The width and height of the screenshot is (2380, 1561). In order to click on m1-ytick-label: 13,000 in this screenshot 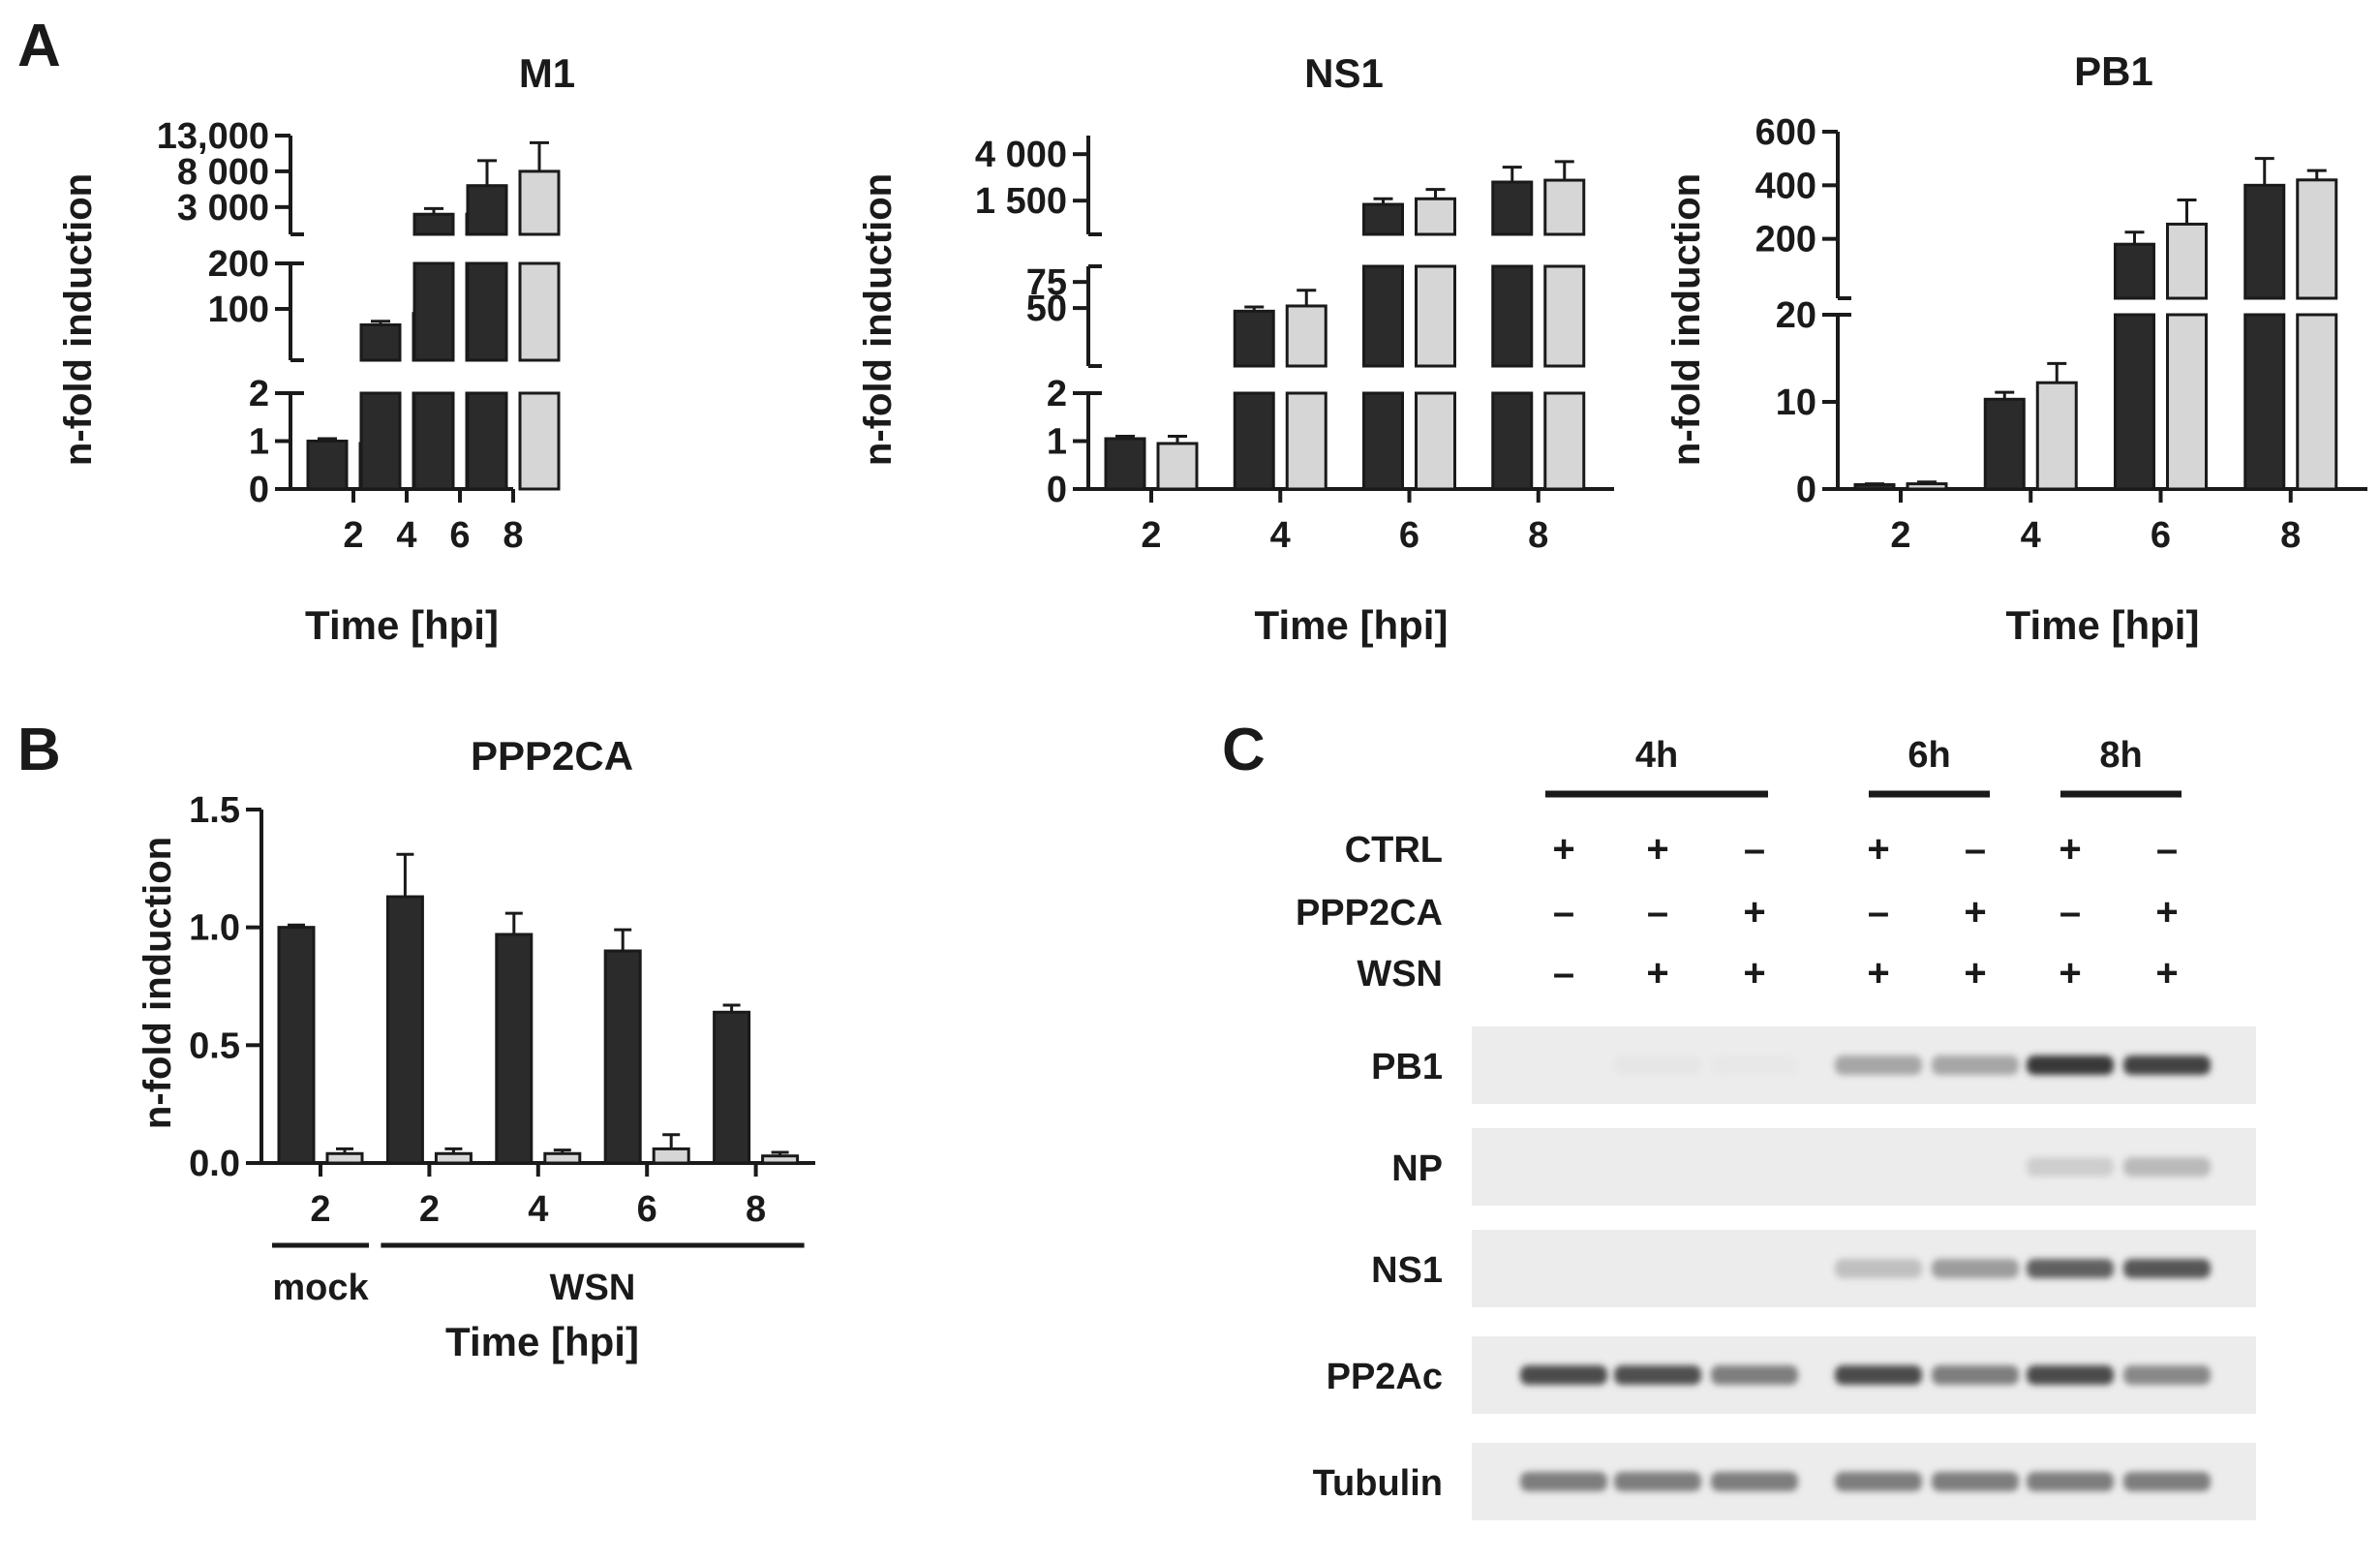, I will do `click(213, 136)`.